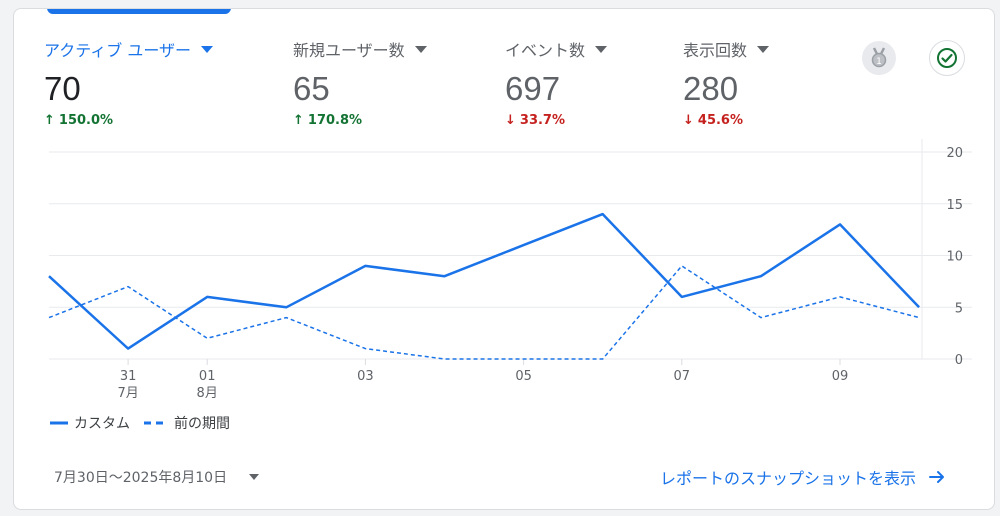 Image resolution: width=1000 pixels, height=516 pixels. What do you see at coordinates (711, 88) in the screenshot?
I see `metric-value: 280` at bounding box center [711, 88].